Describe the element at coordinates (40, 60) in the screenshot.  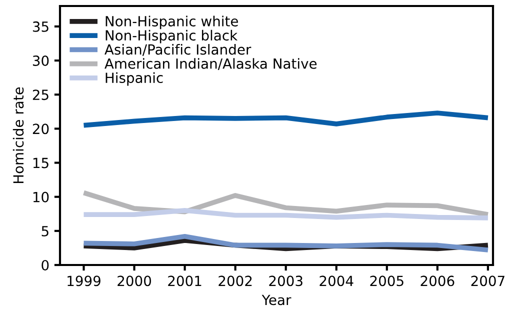
I see `y-tick-label: 30` at that location.